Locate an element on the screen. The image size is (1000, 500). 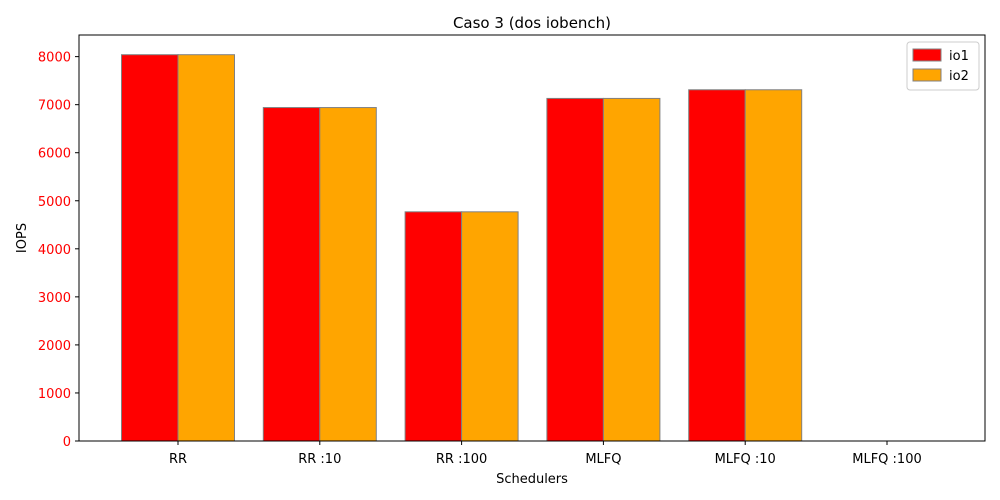
y-tick-label: 1000 is located at coordinates (54, 394).